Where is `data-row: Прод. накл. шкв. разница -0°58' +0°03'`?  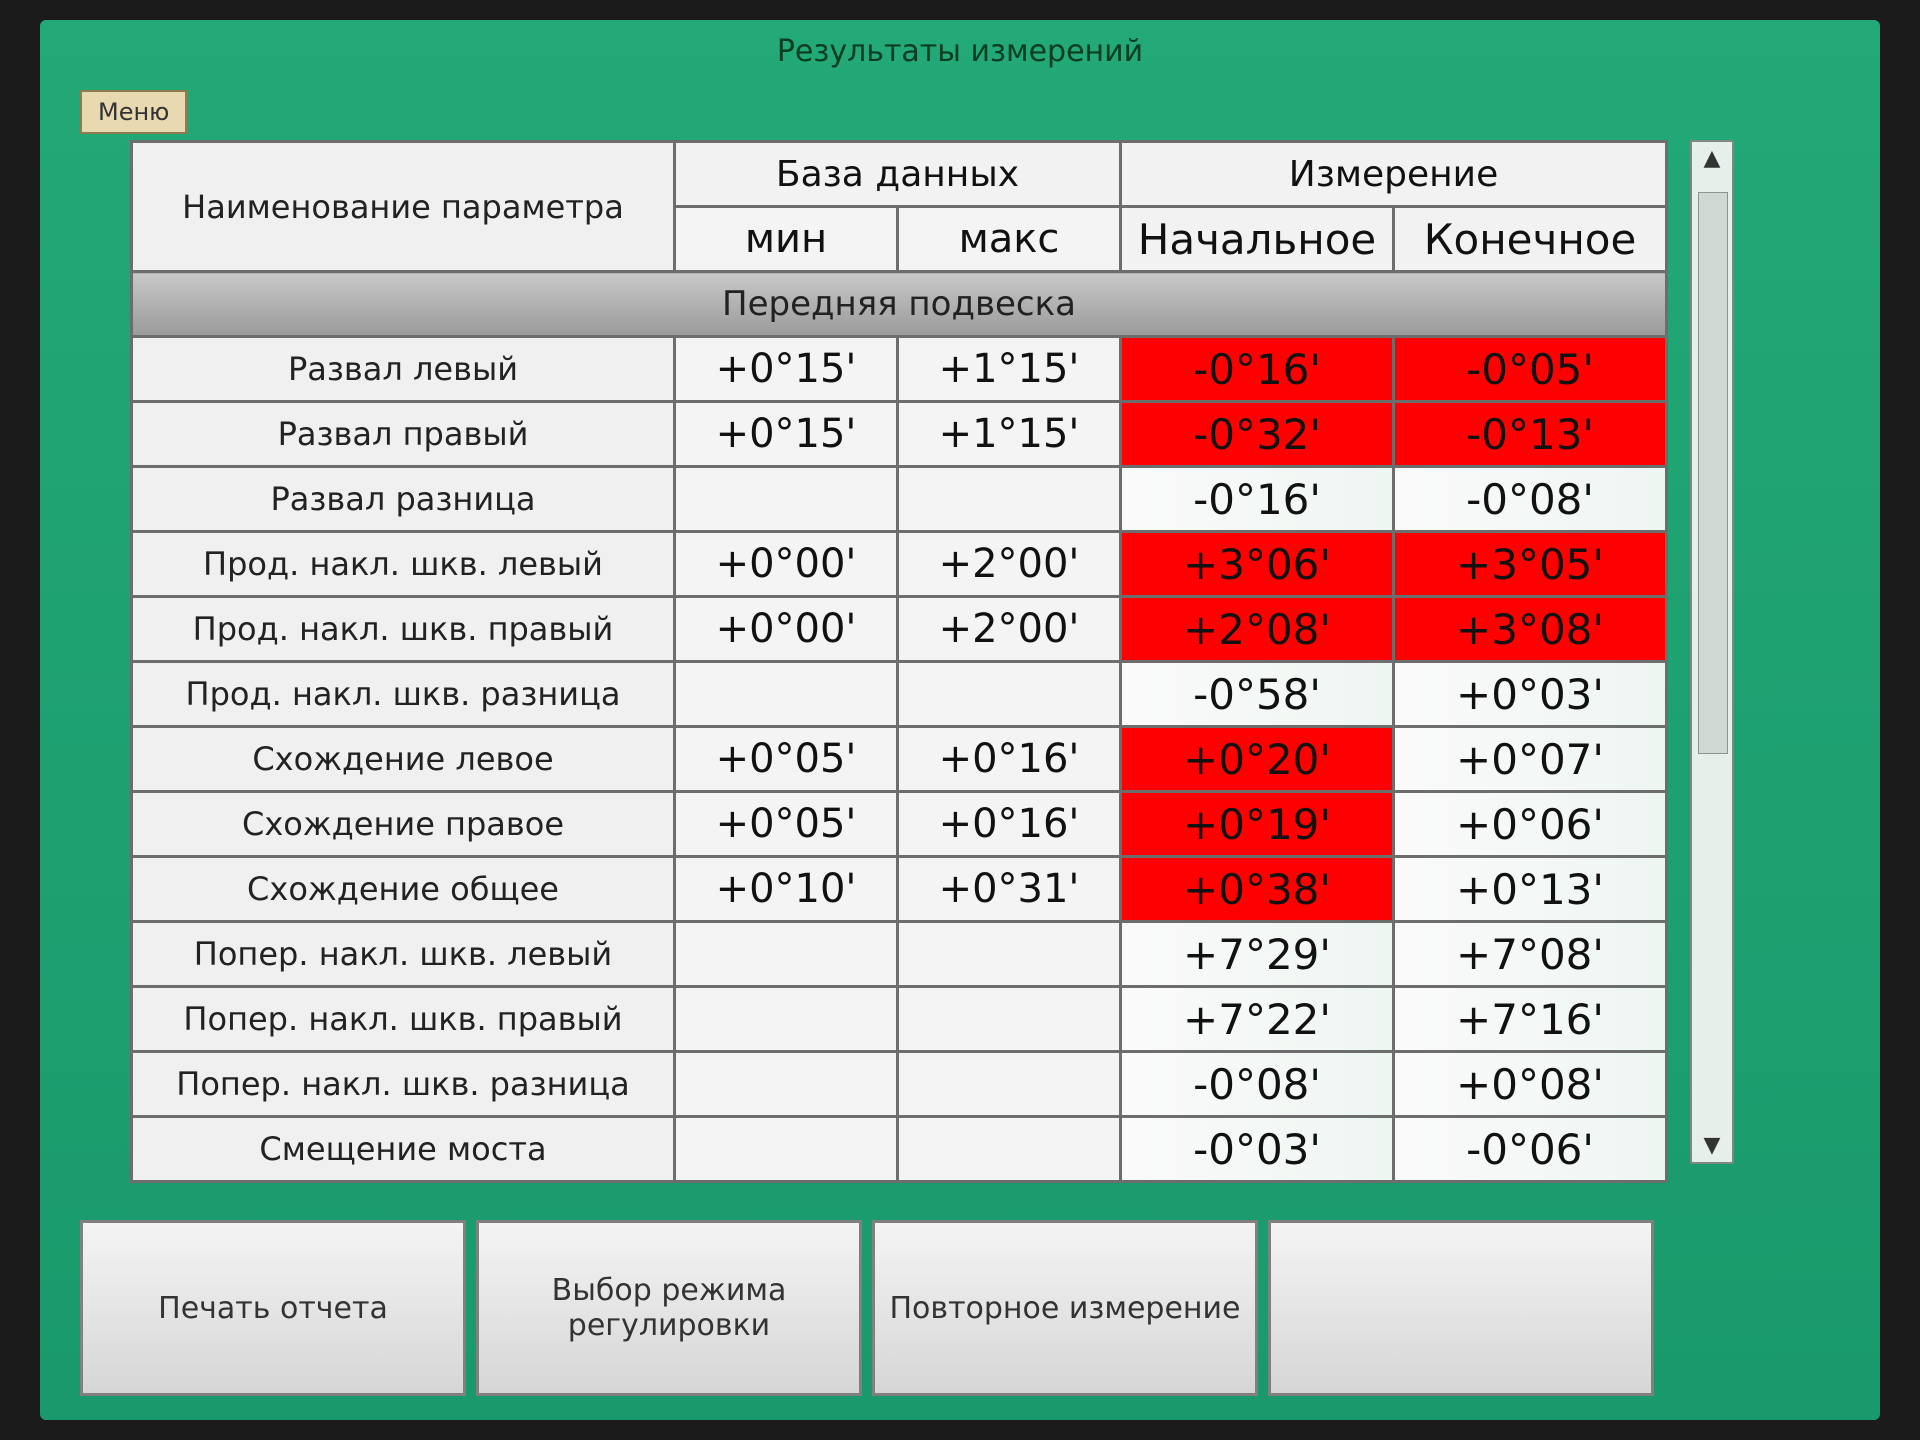 data-row: Прод. накл. шкв. разница -0°58' +0°03' is located at coordinates (899, 694).